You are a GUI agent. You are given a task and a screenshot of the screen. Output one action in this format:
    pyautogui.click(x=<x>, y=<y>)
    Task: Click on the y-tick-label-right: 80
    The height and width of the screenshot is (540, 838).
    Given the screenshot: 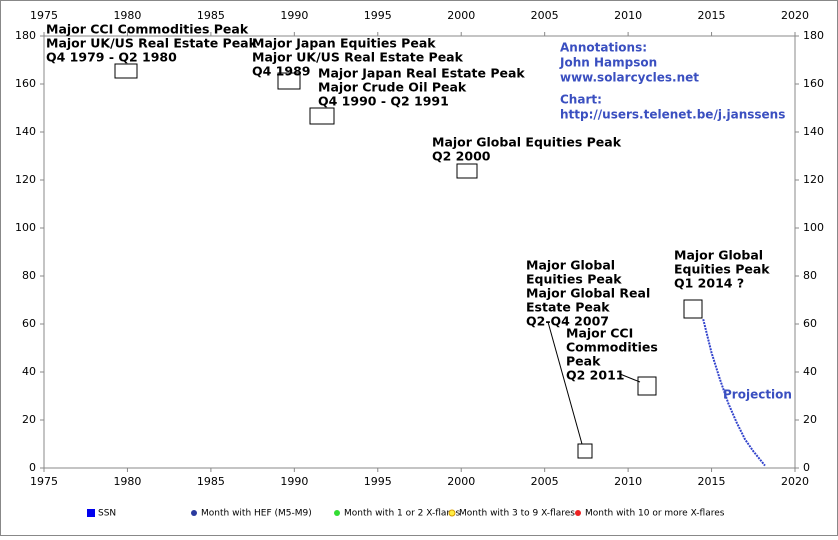 What is the action you would take?
    pyautogui.click(x=810, y=275)
    